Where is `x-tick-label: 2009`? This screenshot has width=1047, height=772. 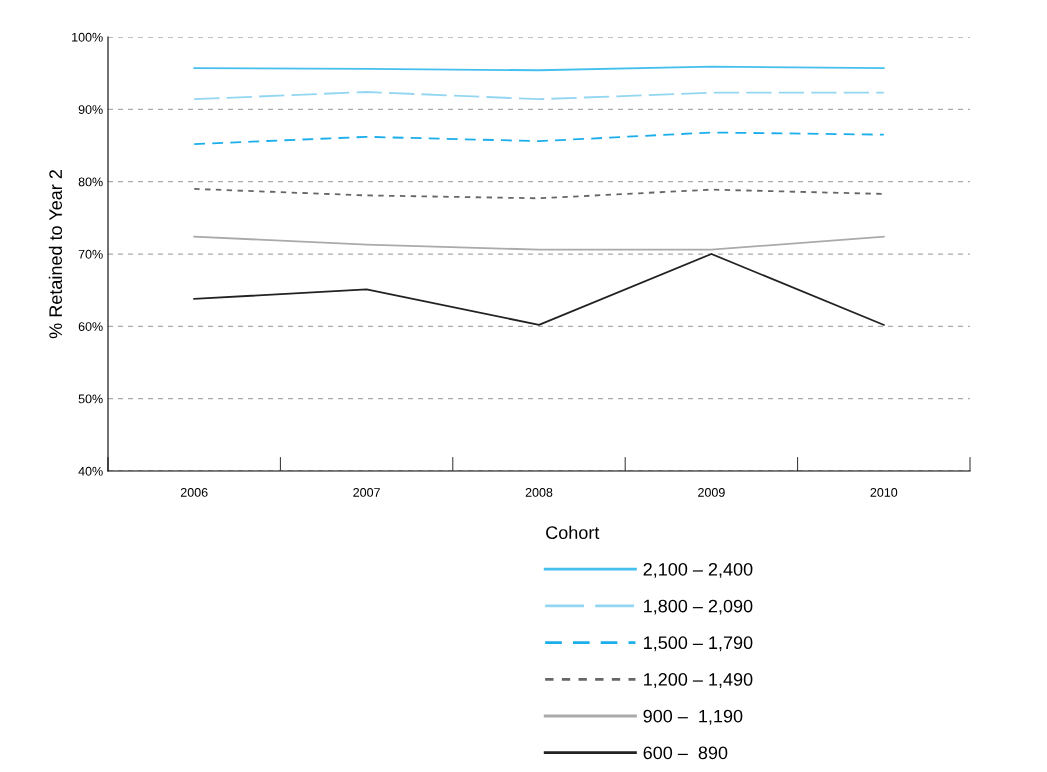
x-tick-label: 2009 is located at coordinates (711, 492).